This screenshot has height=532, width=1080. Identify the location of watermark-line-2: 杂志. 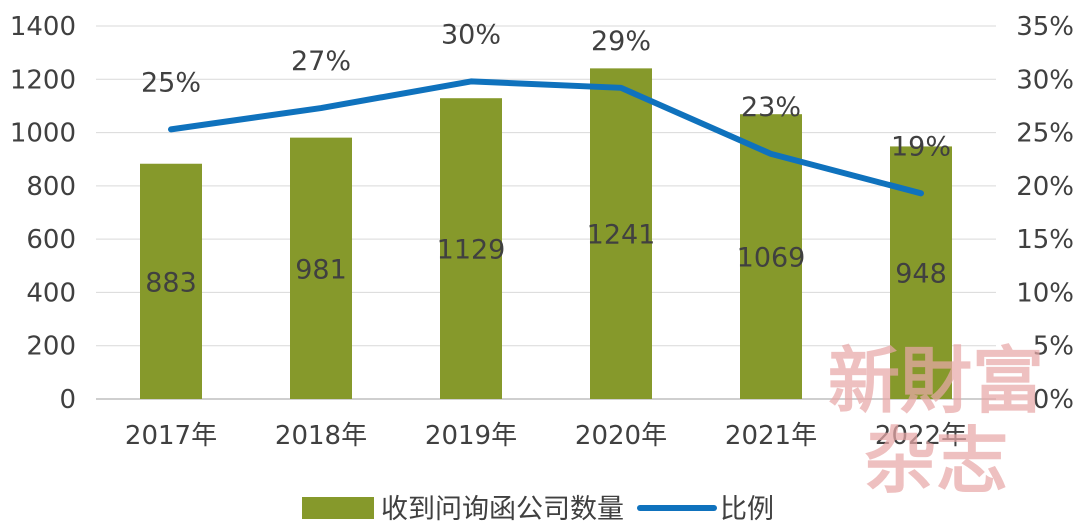
(936, 460).